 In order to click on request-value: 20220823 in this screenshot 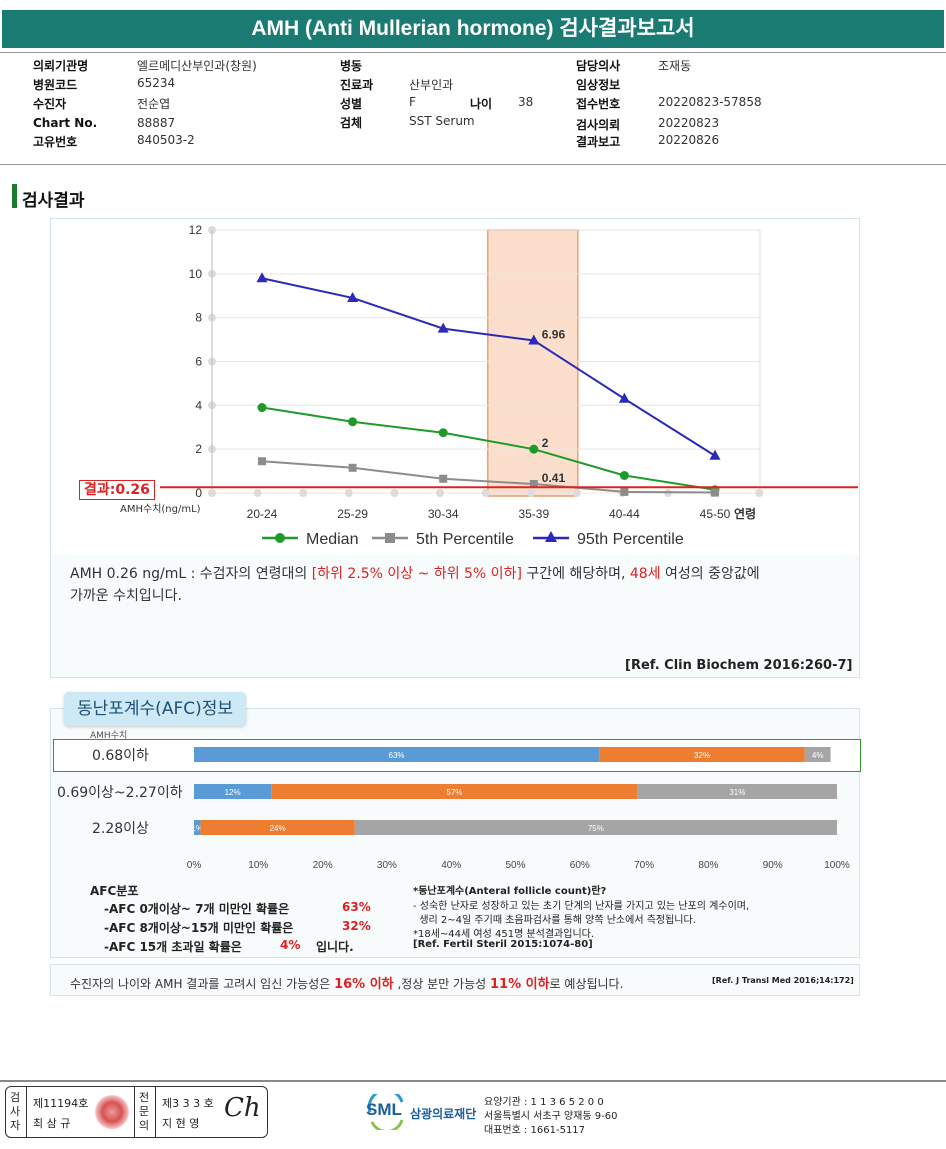, I will do `click(689, 123)`.